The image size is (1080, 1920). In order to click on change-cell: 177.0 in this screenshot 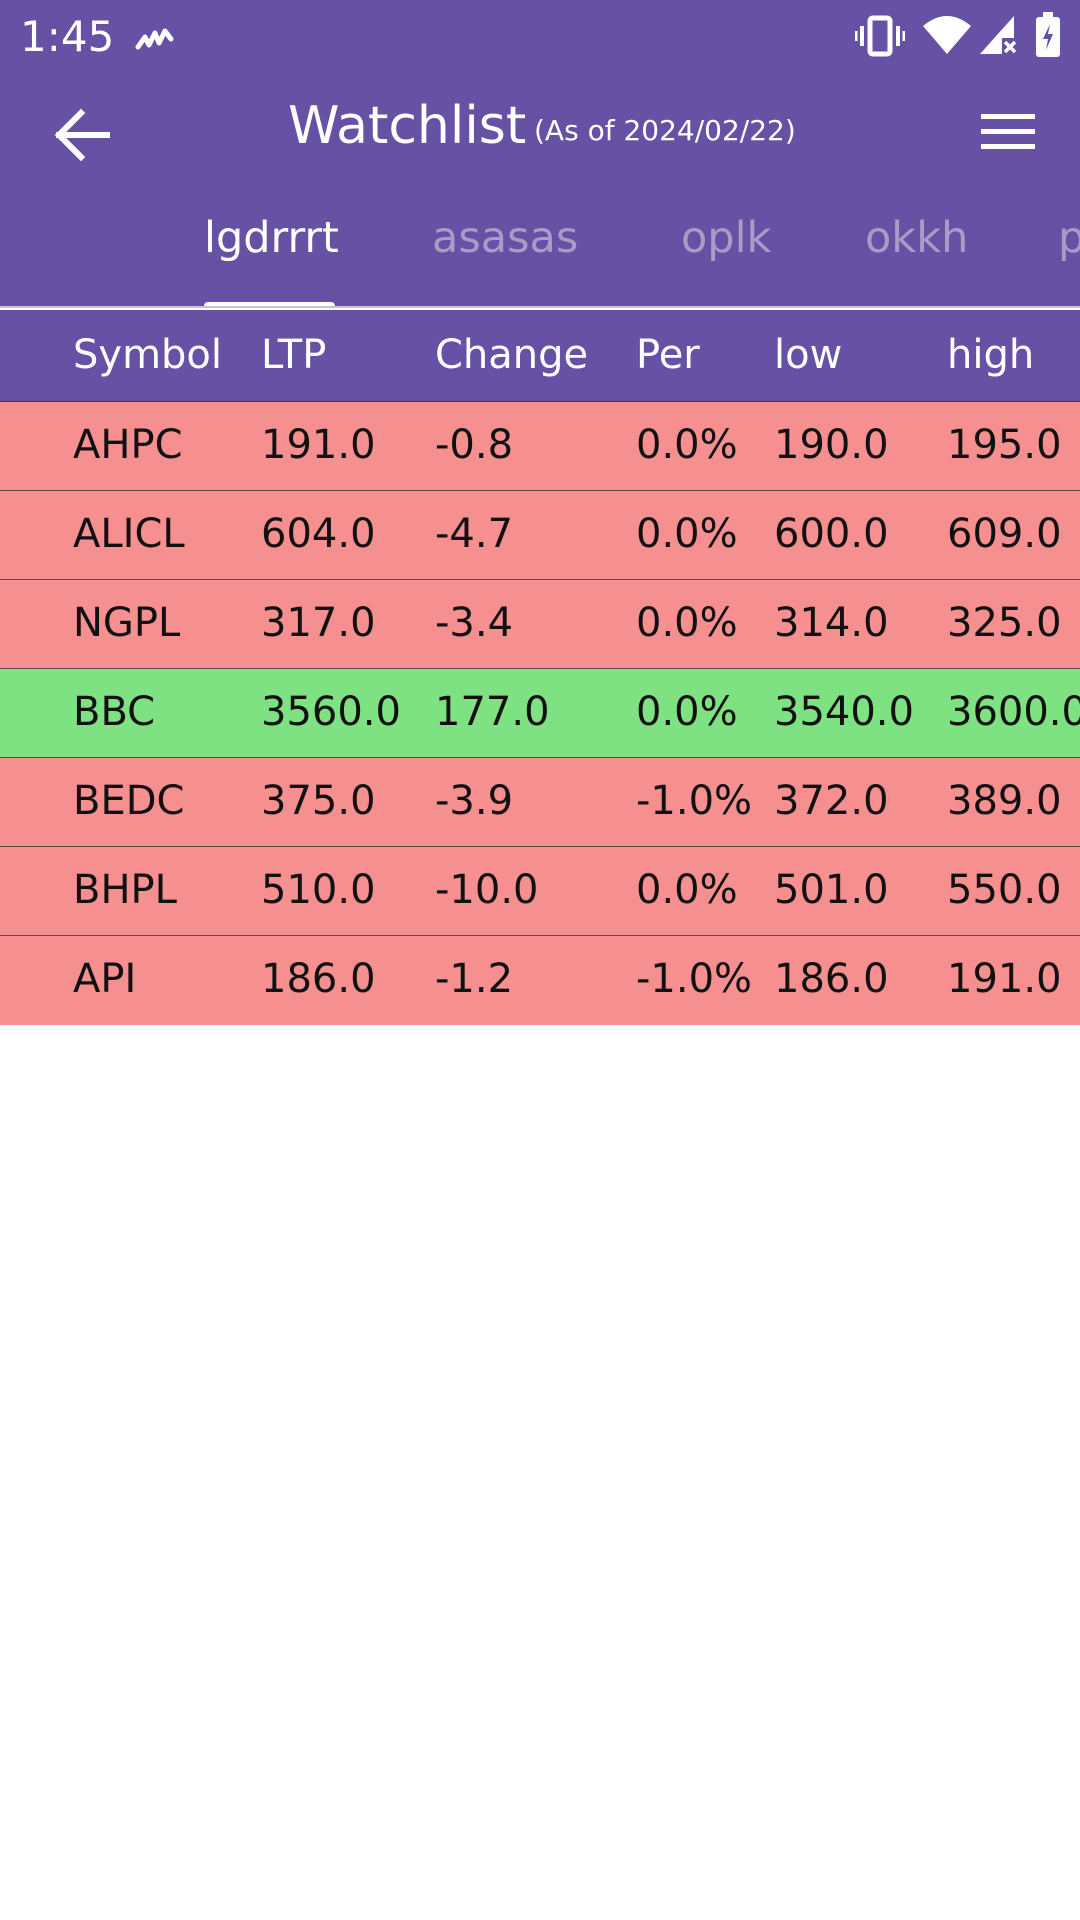, I will do `click(492, 712)`.